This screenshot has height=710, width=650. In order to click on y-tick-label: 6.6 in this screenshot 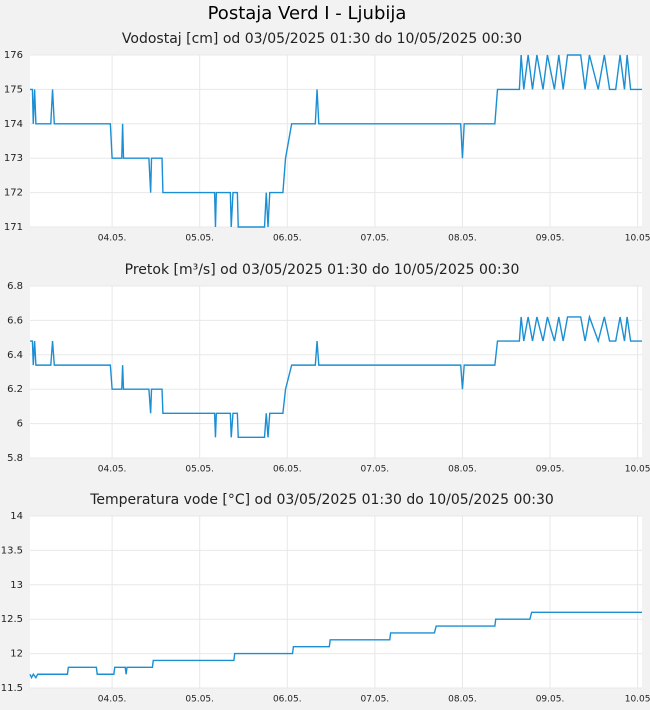, I will do `click(15, 320)`.